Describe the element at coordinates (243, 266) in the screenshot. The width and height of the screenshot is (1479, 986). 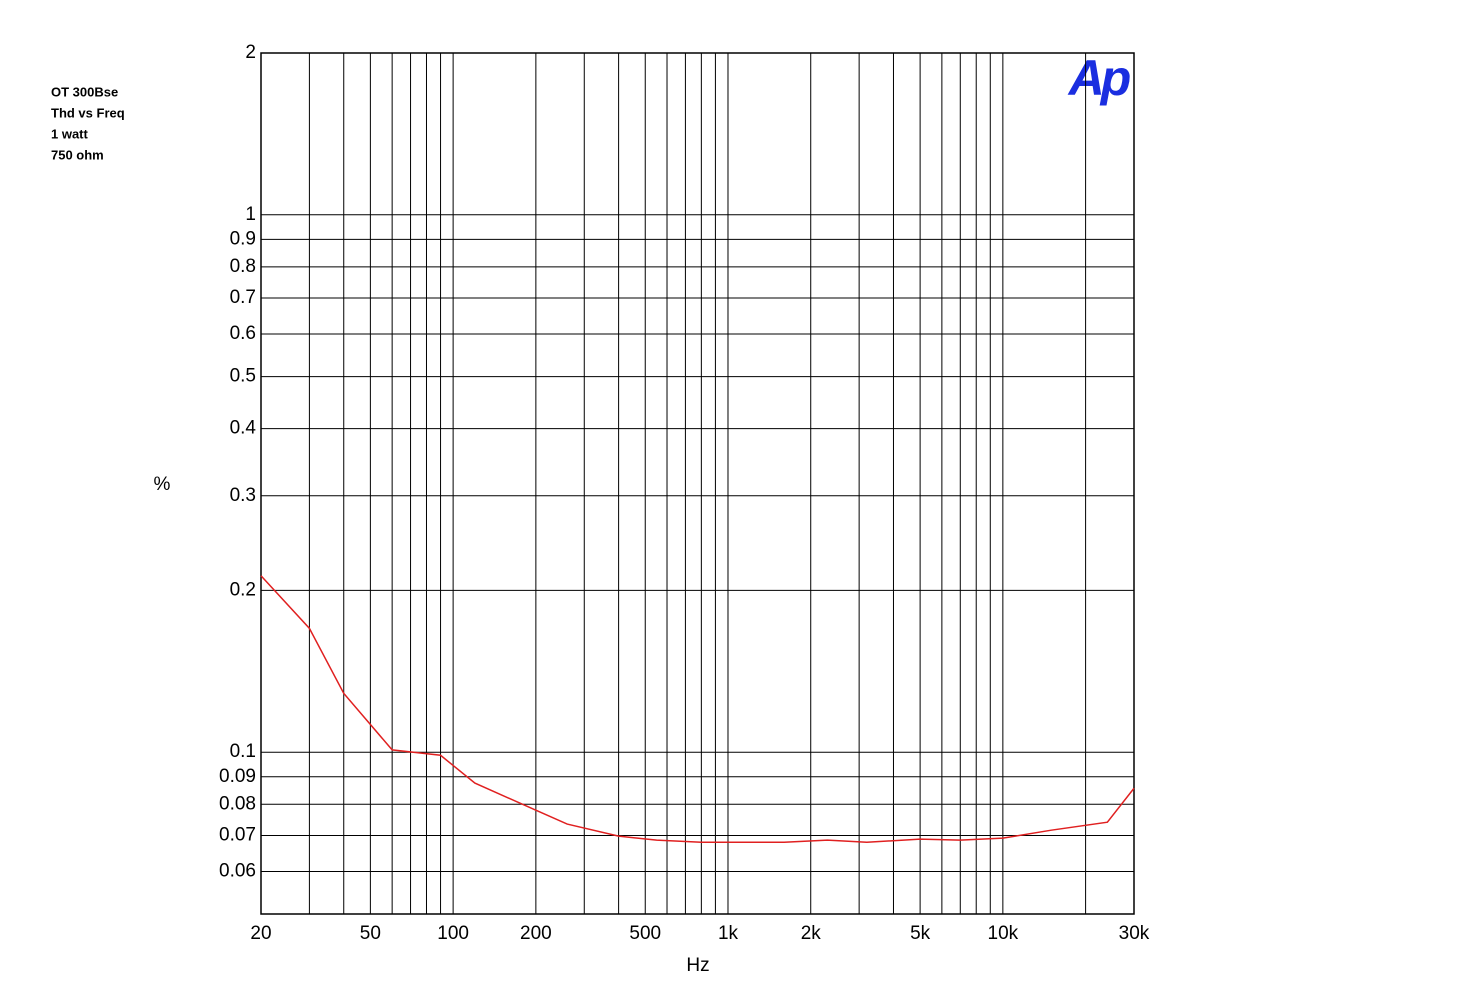
I see `y-tick-label: 0.8` at that location.